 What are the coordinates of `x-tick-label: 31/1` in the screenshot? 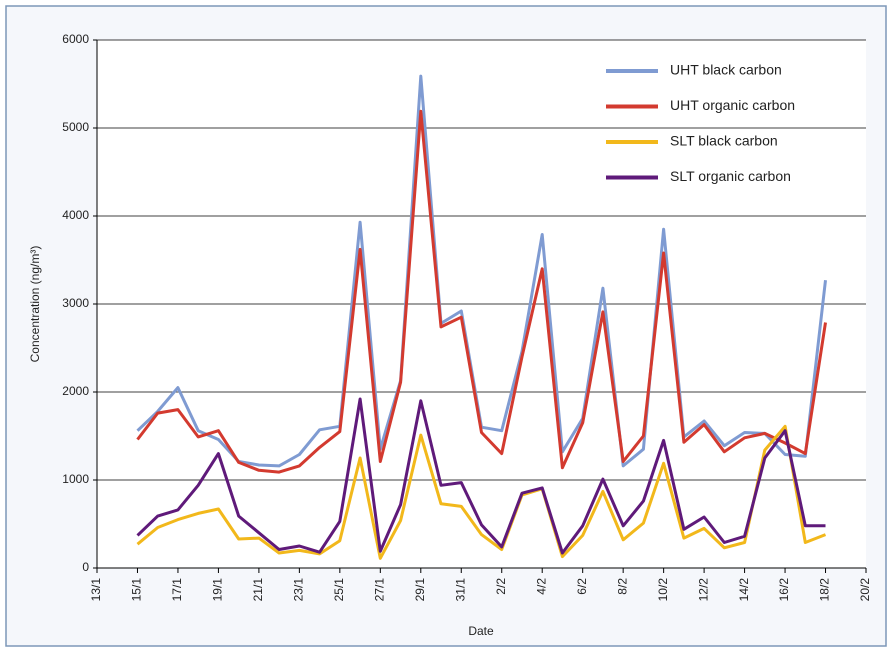 It's located at (460, 590).